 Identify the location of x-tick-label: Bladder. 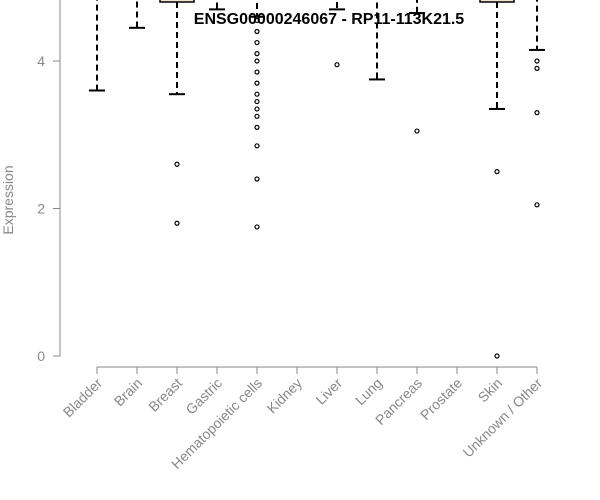
(83, 398).